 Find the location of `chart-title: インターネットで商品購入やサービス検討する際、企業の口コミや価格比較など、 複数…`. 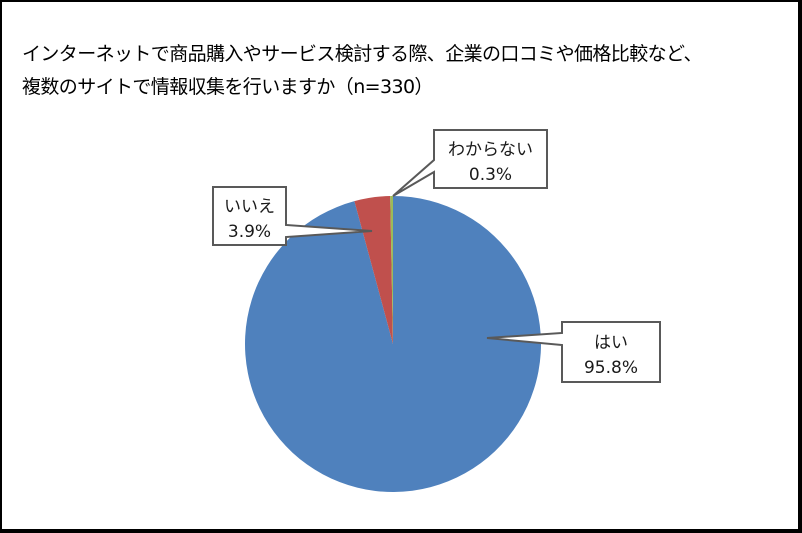

chart-title: インターネットで商品購入やサービス検討する際、企業の口コミや価格比較など、 複数… is located at coordinates (362, 71).